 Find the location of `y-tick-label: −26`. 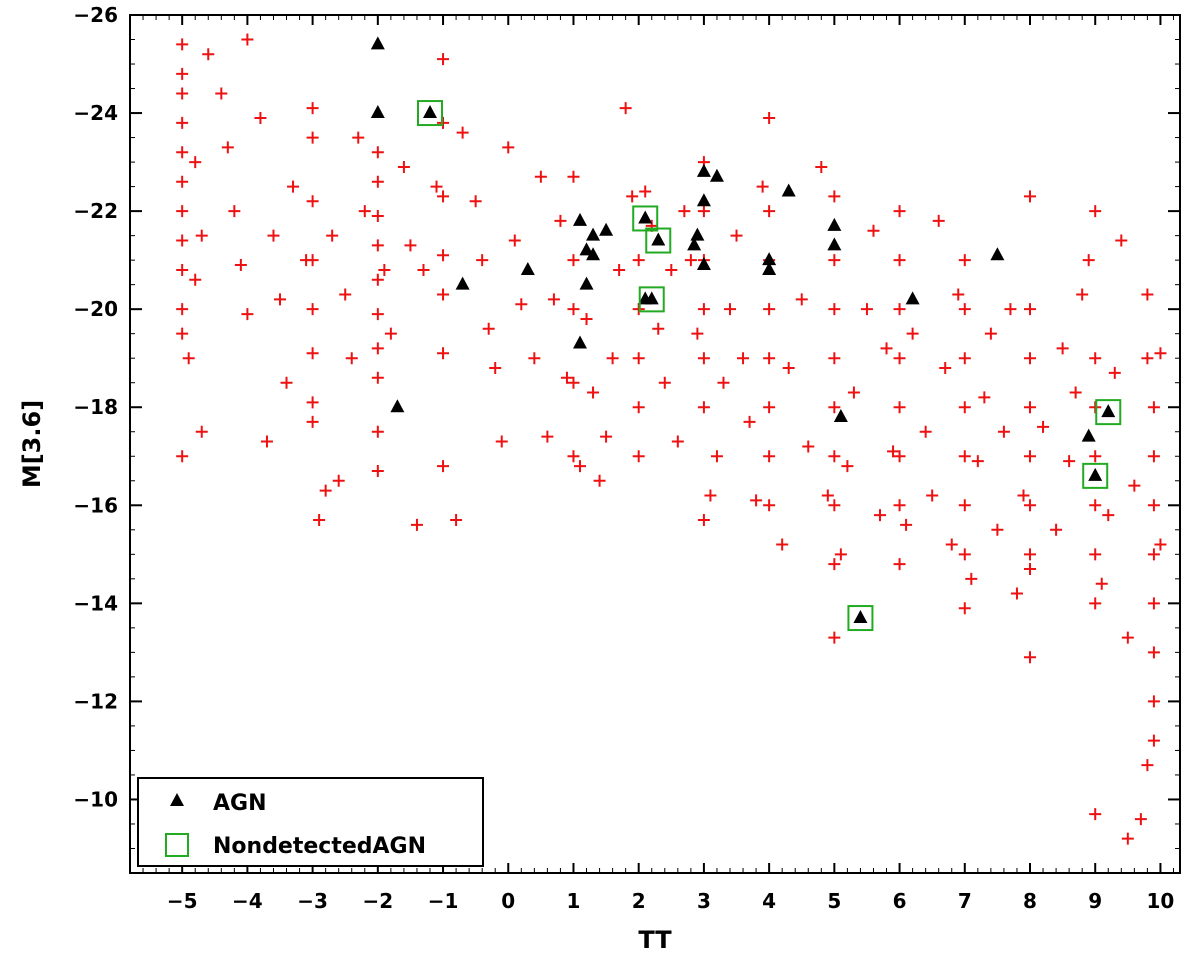

y-tick-label: −26 is located at coordinates (95, 15).